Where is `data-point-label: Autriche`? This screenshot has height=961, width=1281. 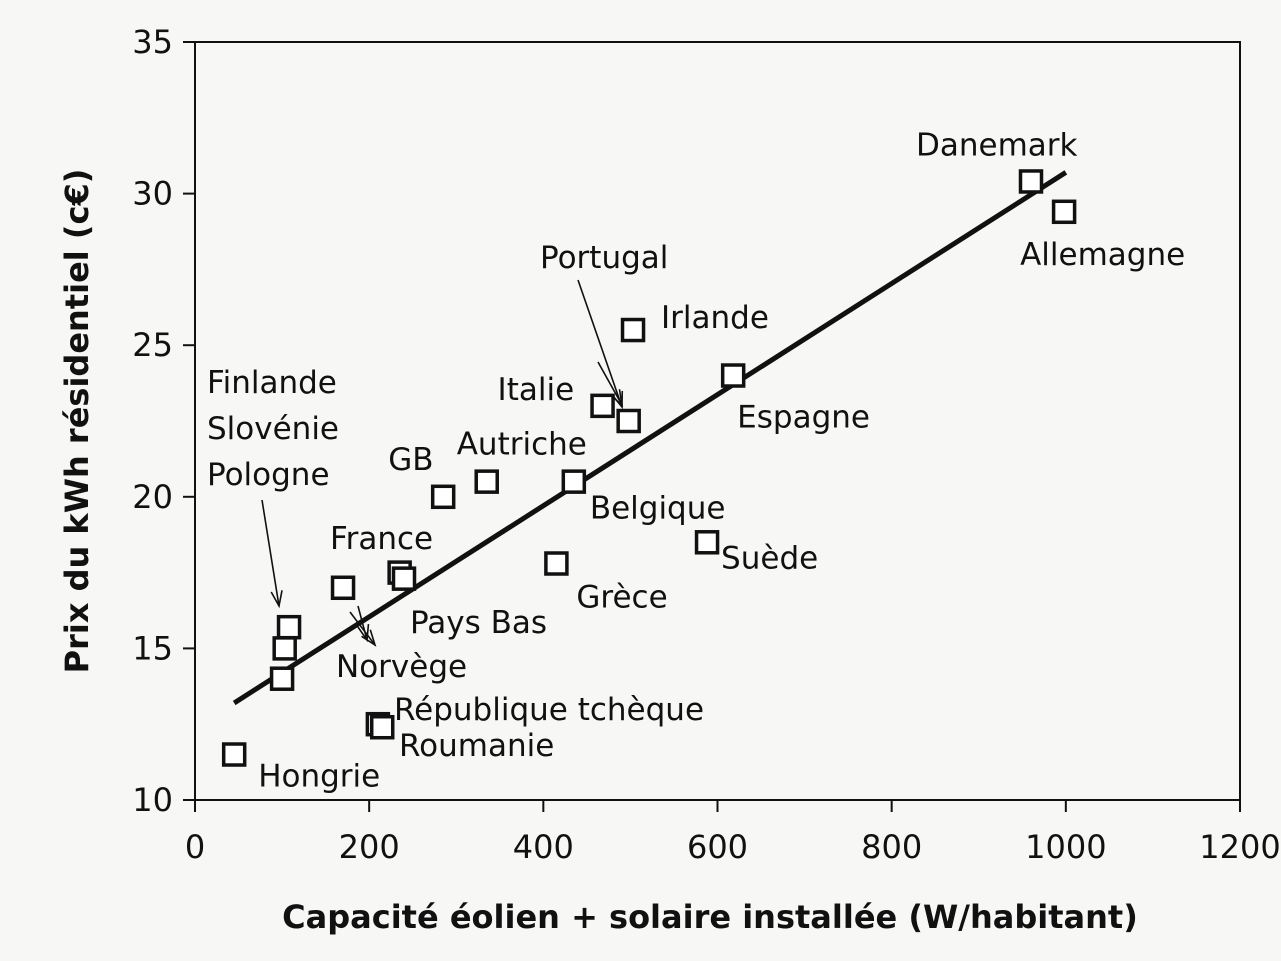
data-point-label: Autriche is located at coordinates (522, 445).